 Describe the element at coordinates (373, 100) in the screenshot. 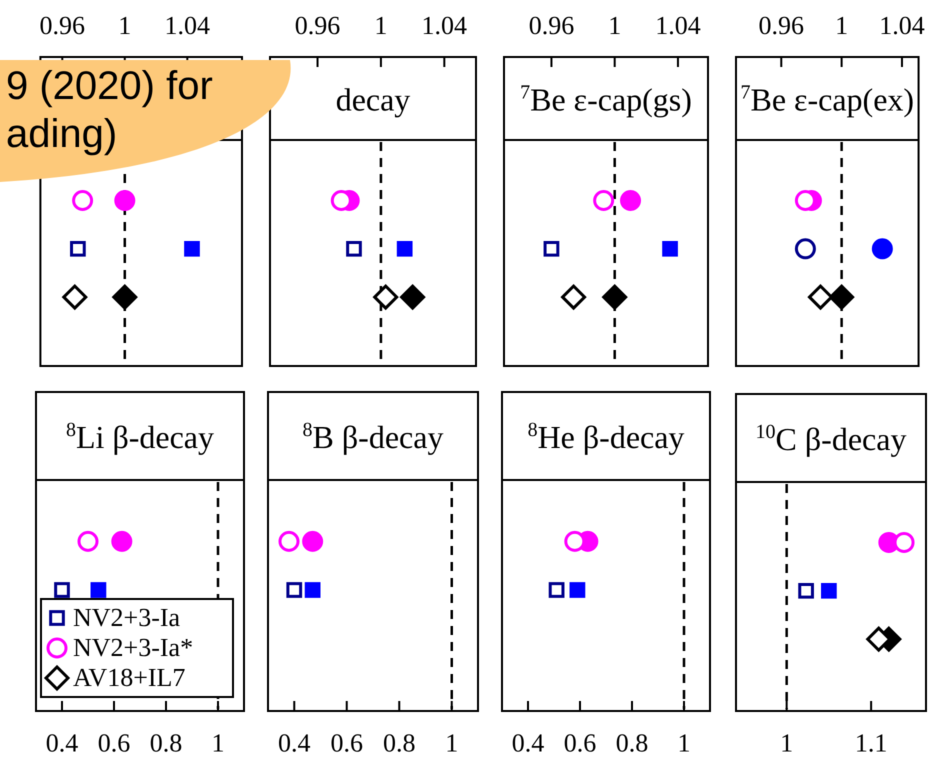

I see `chart-title: decay` at that location.